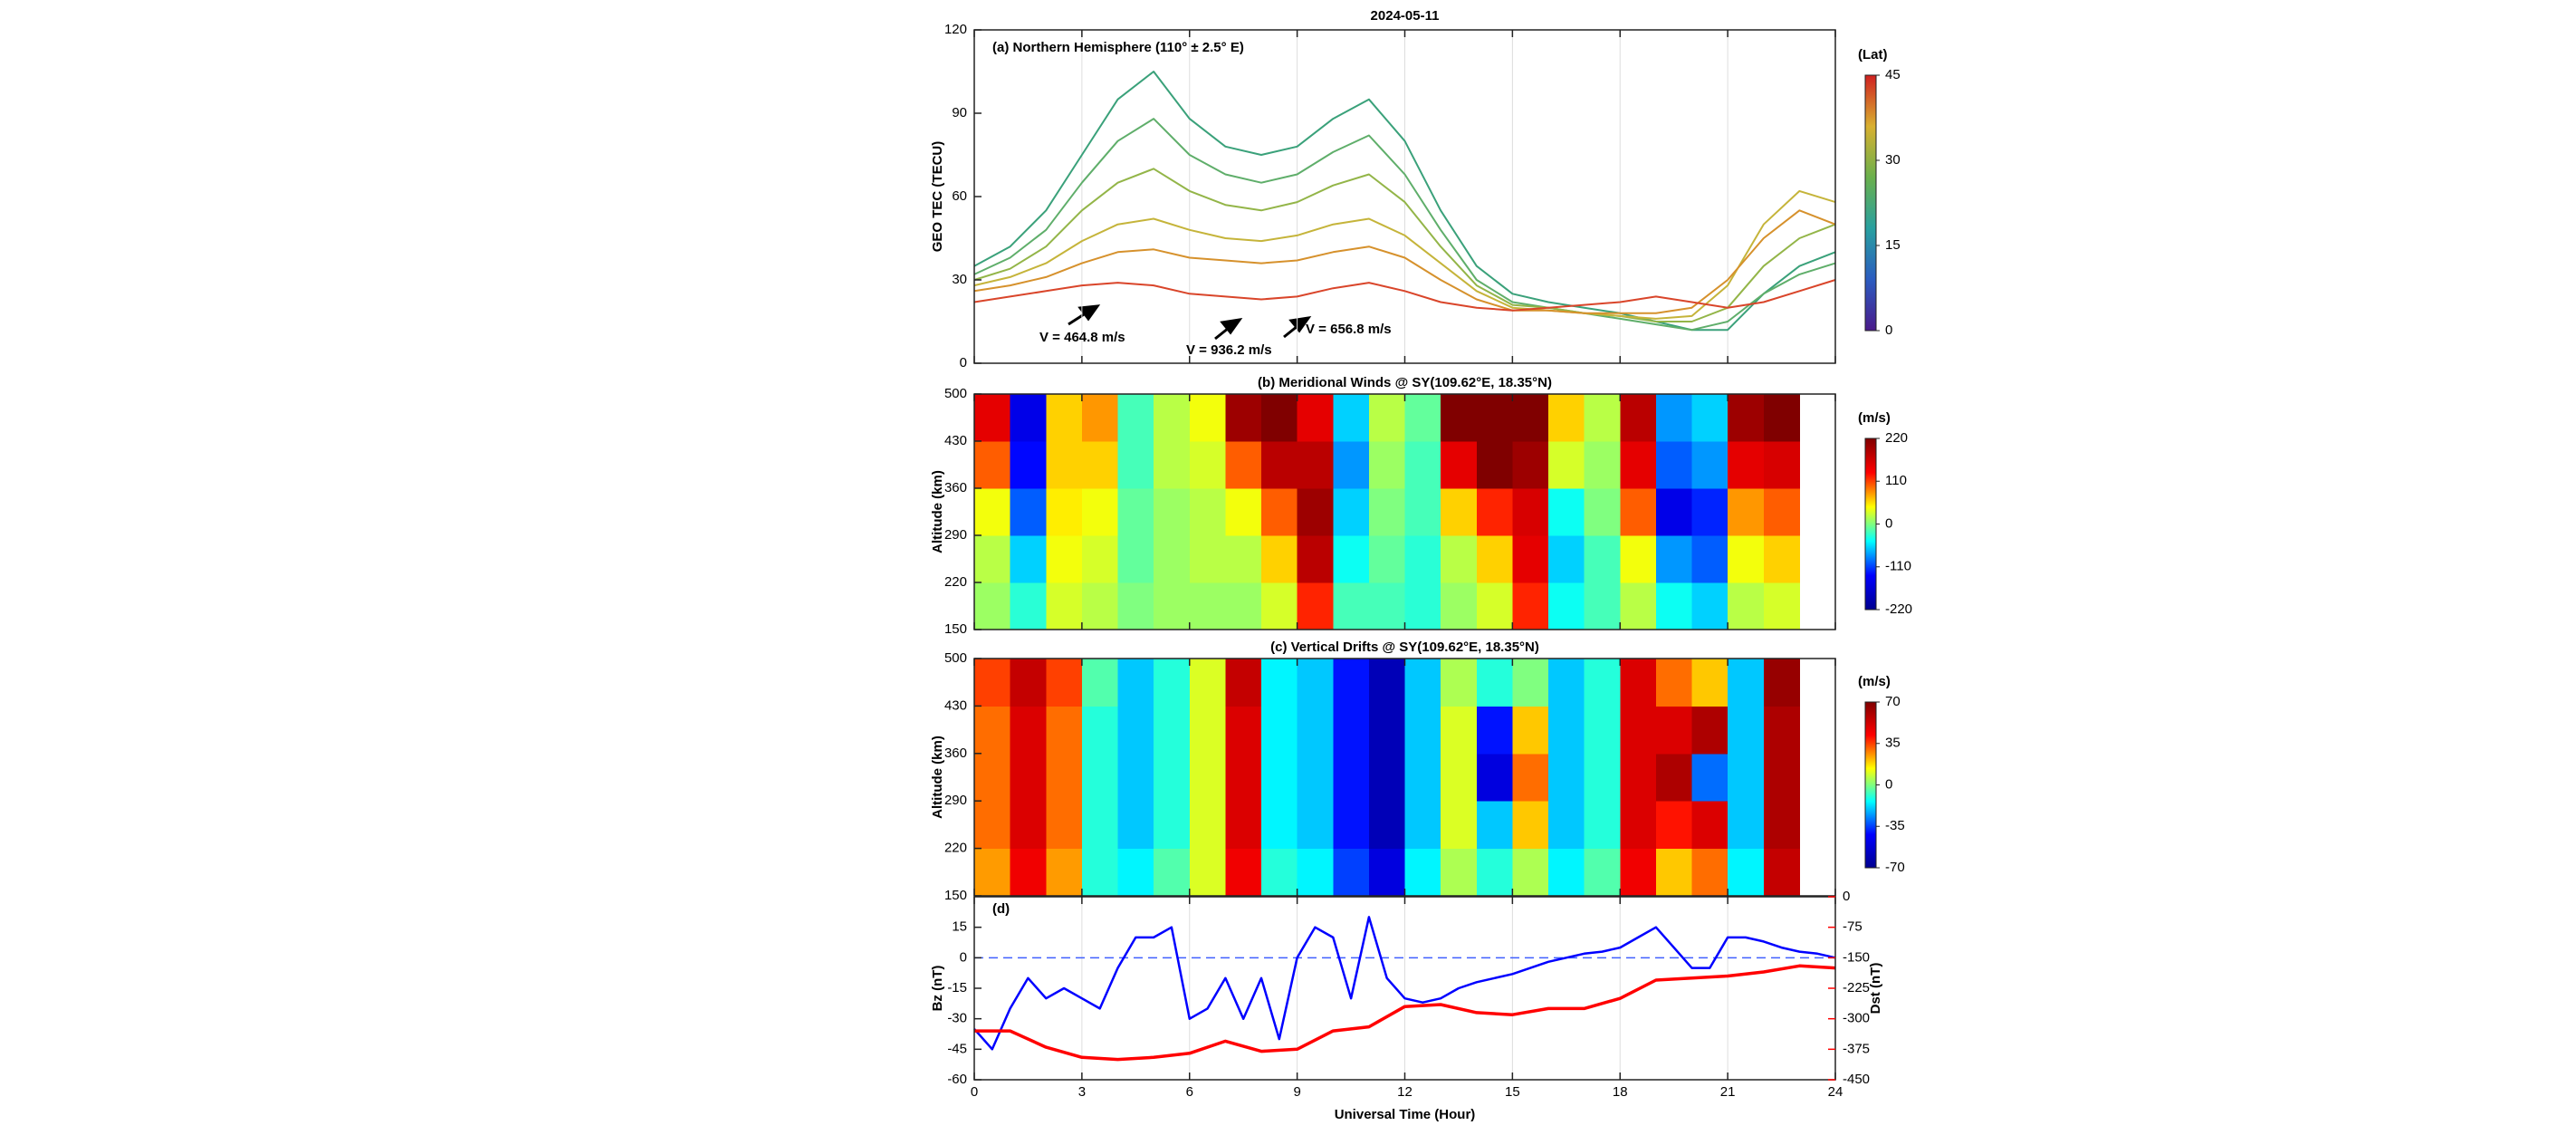 The width and height of the screenshot is (2576, 1135). I want to click on colorbar-label: (m/s), so click(1874, 681).